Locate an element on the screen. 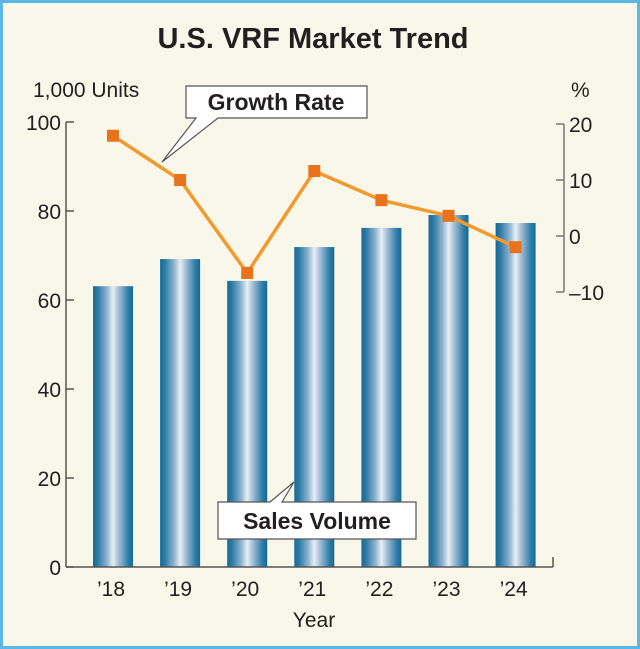  y-tick-label: 20 is located at coordinates (49, 479).